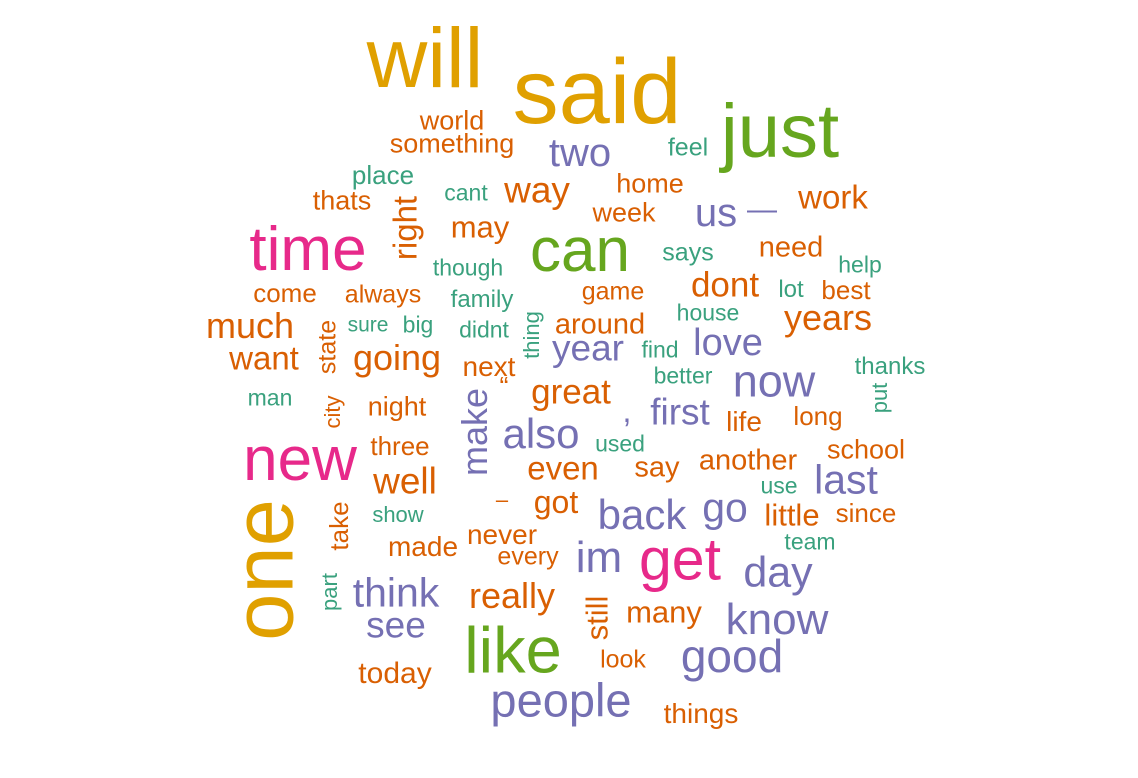 The width and height of the screenshot is (1138, 778). What do you see at coordinates (561, 700) in the screenshot?
I see `word-people-98: people` at bounding box center [561, 700].